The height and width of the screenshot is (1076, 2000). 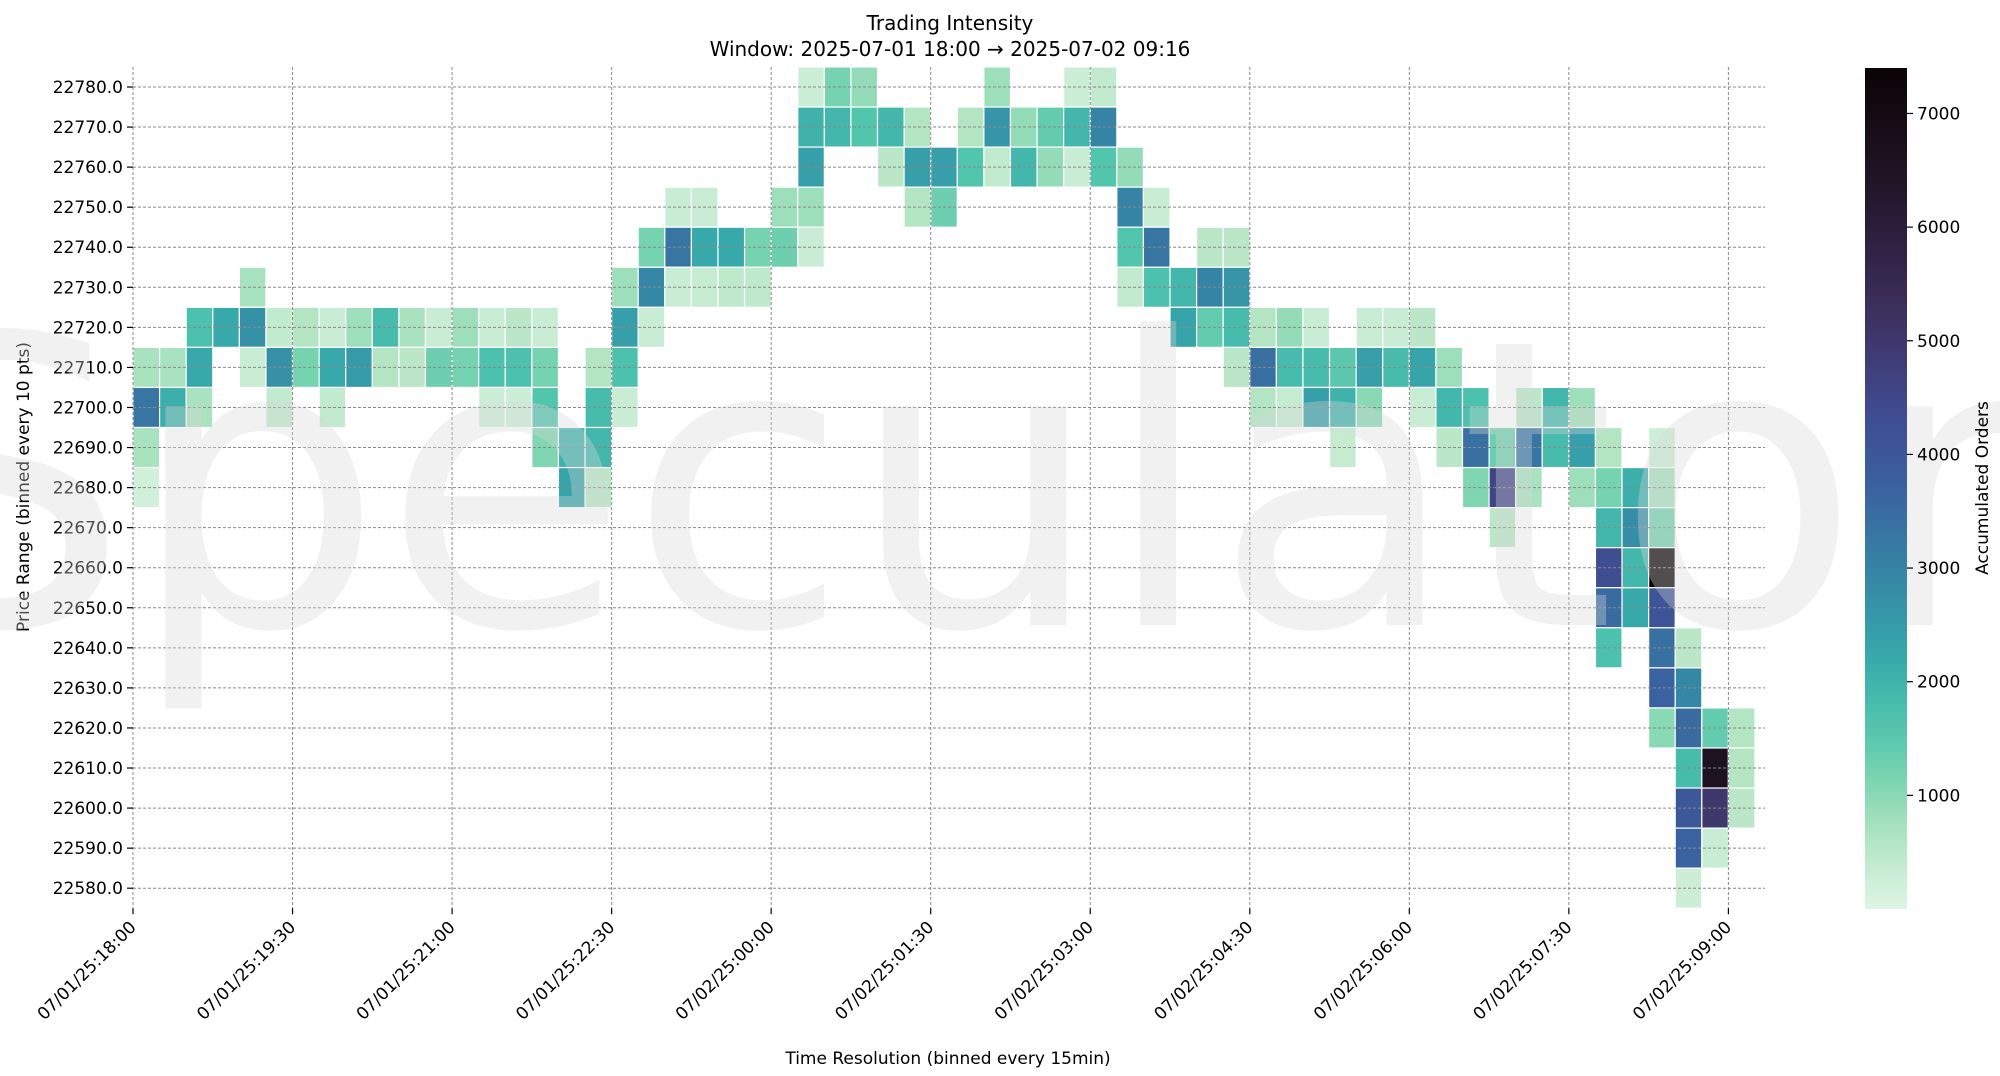 I want to click on x-tick-label: 07/02/25:00:00, so click(x=725, y=971).